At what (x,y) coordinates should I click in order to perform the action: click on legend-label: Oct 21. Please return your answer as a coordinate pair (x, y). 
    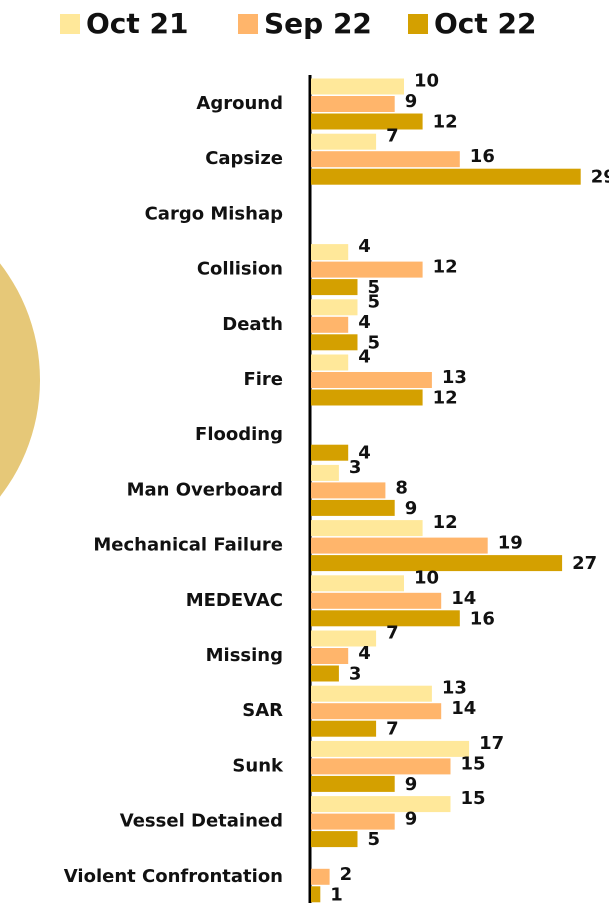
    Looking at the image, I should click on (137, 23).